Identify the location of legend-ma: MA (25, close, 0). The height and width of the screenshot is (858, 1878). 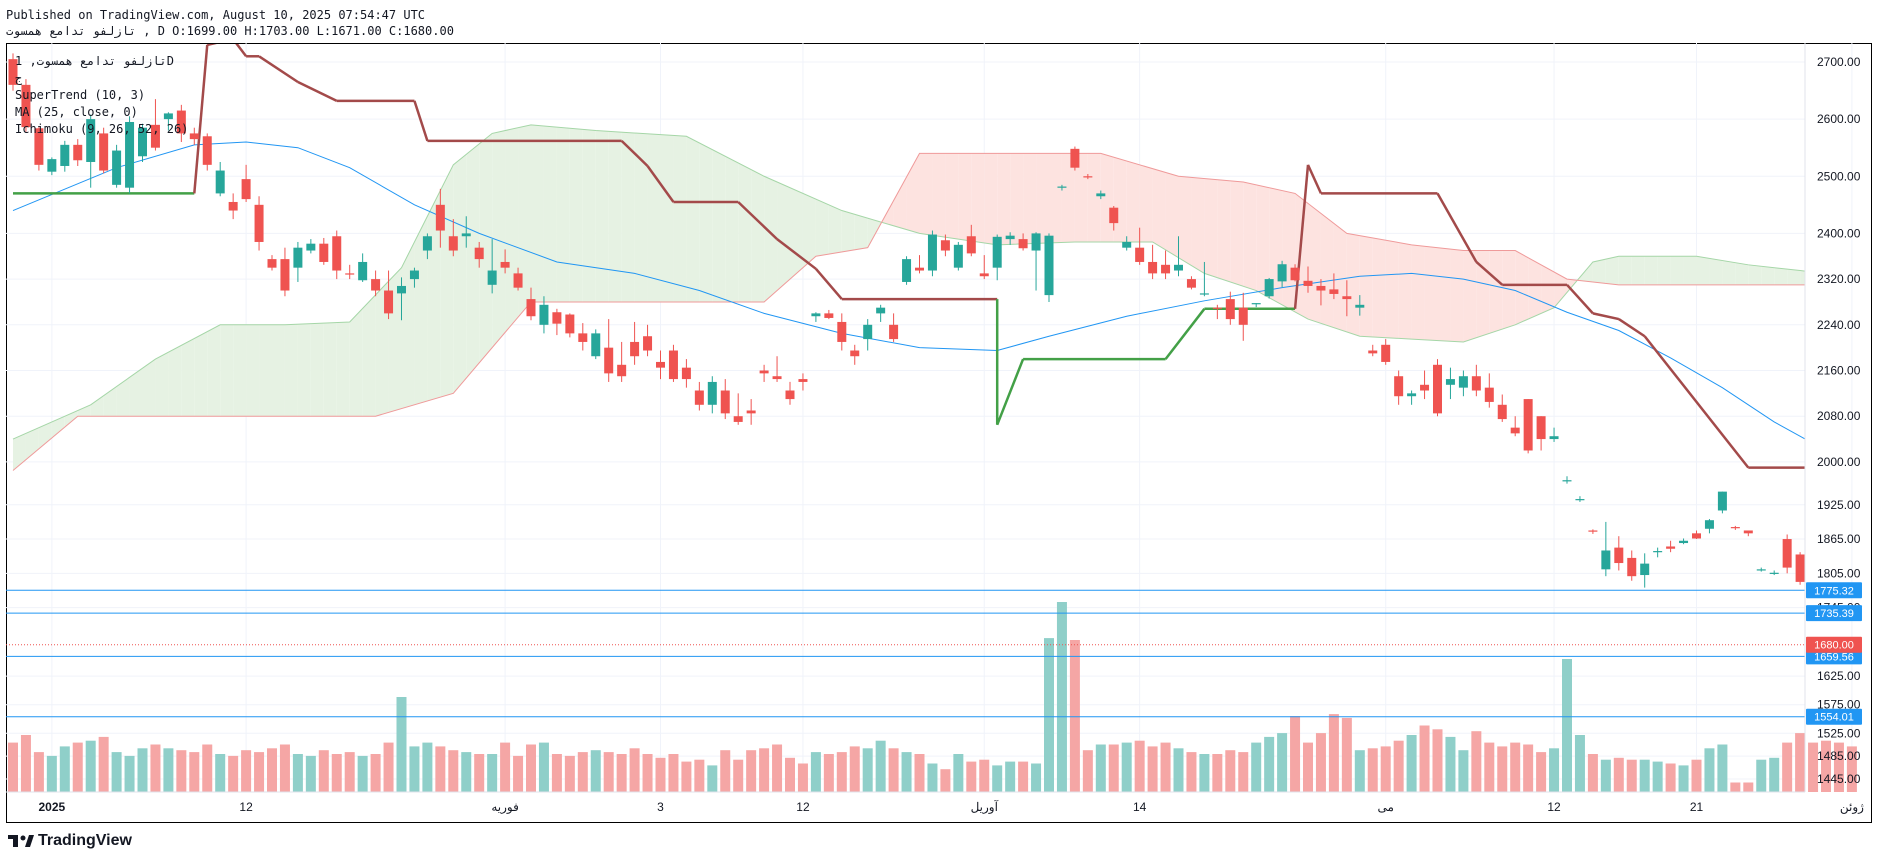
(76, 112).